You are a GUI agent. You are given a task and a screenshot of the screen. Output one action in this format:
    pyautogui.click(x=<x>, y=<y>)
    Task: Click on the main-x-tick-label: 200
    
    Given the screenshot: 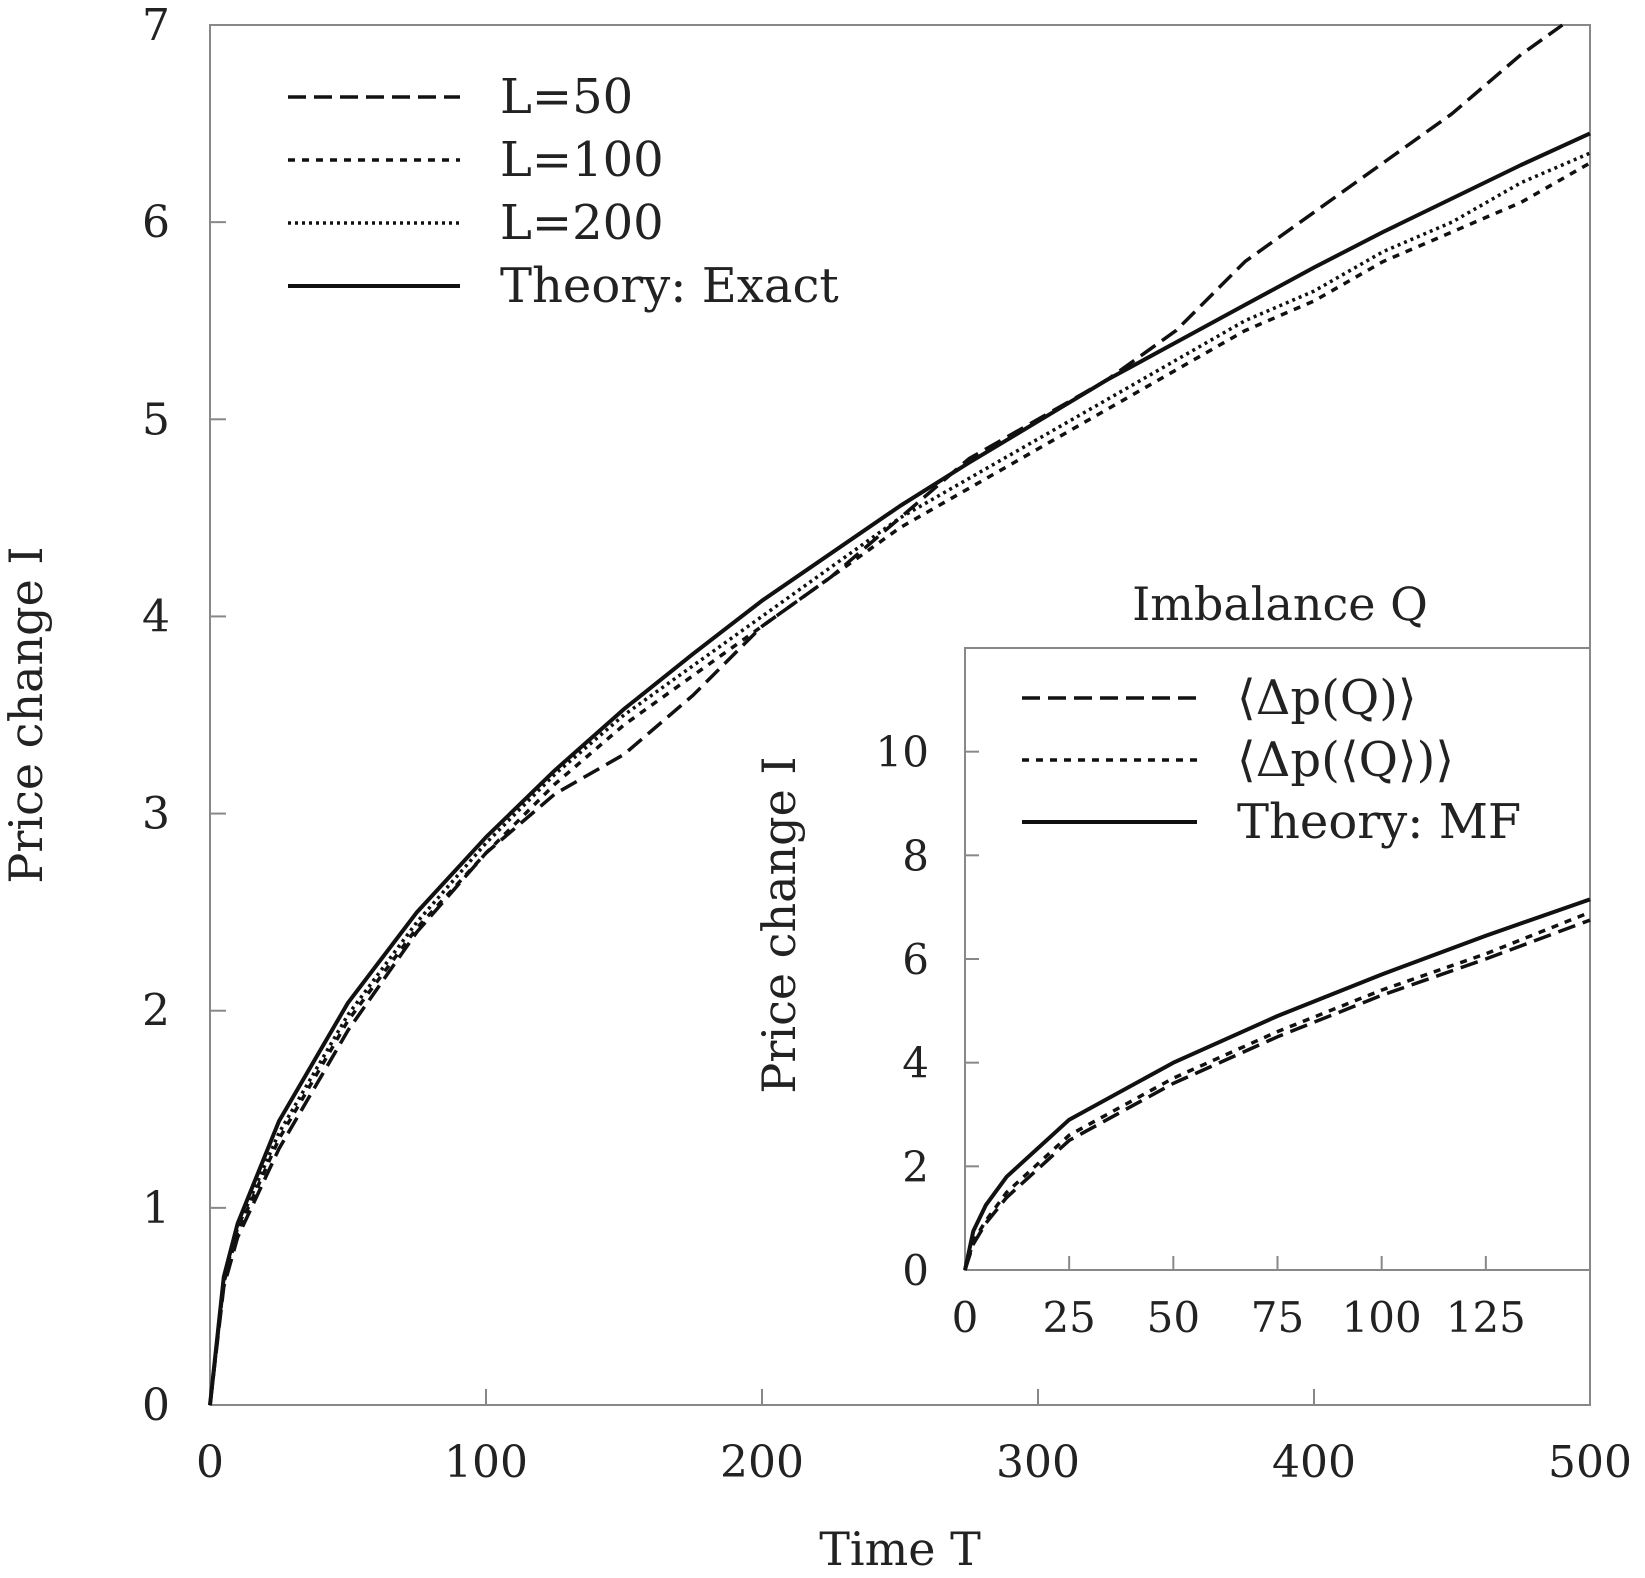 What is the action you would take?
    pyautogui.click(x=762, y=1462)
    